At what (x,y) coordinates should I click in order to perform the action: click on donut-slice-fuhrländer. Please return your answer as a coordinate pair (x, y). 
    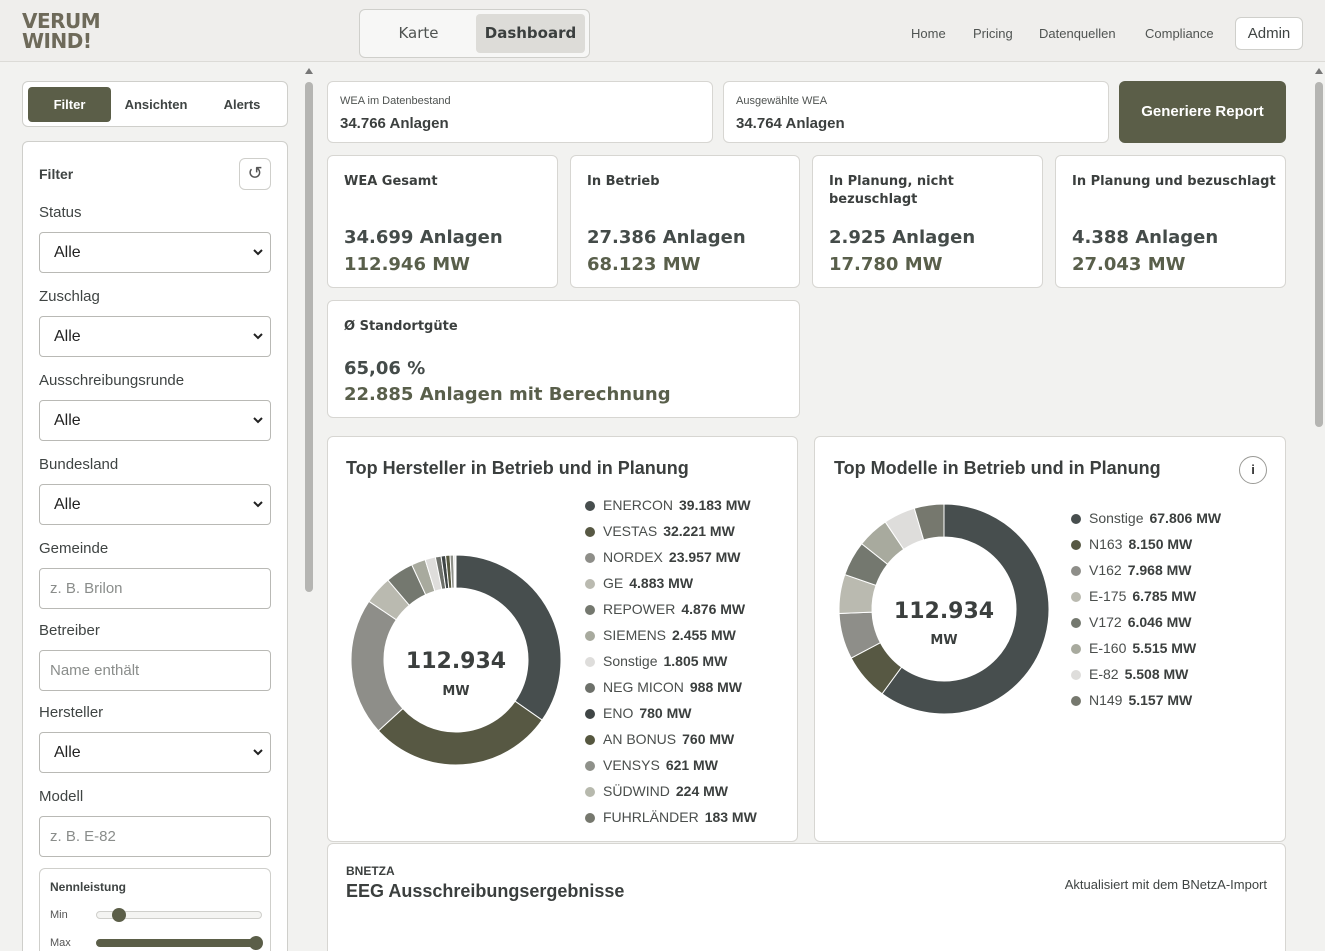
    Looking at the image, I should click on (455, 571).